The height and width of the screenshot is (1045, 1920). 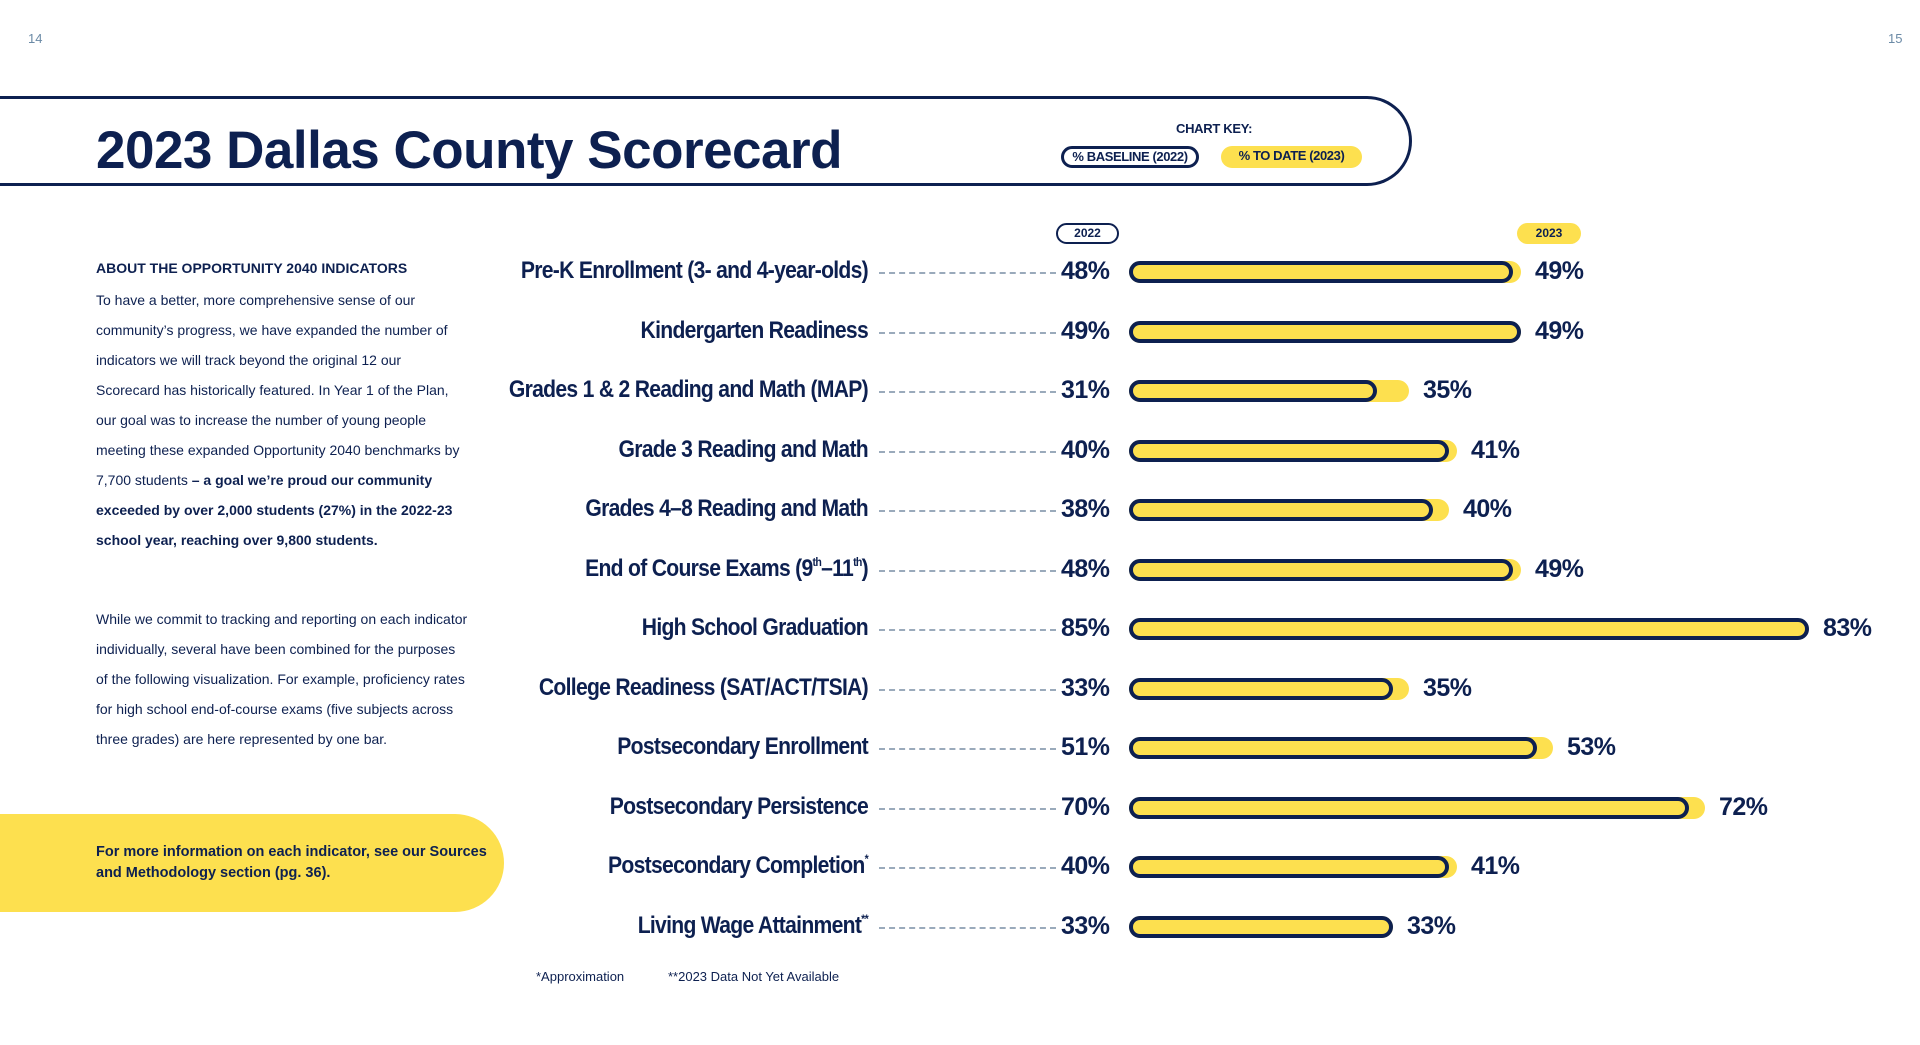 What do you see at coordinates (688, 389) in the screenshot?
I see `indicator-label: Grades 1 & 2 Reading and Math (MAP)` at bounding box center [688, 389].